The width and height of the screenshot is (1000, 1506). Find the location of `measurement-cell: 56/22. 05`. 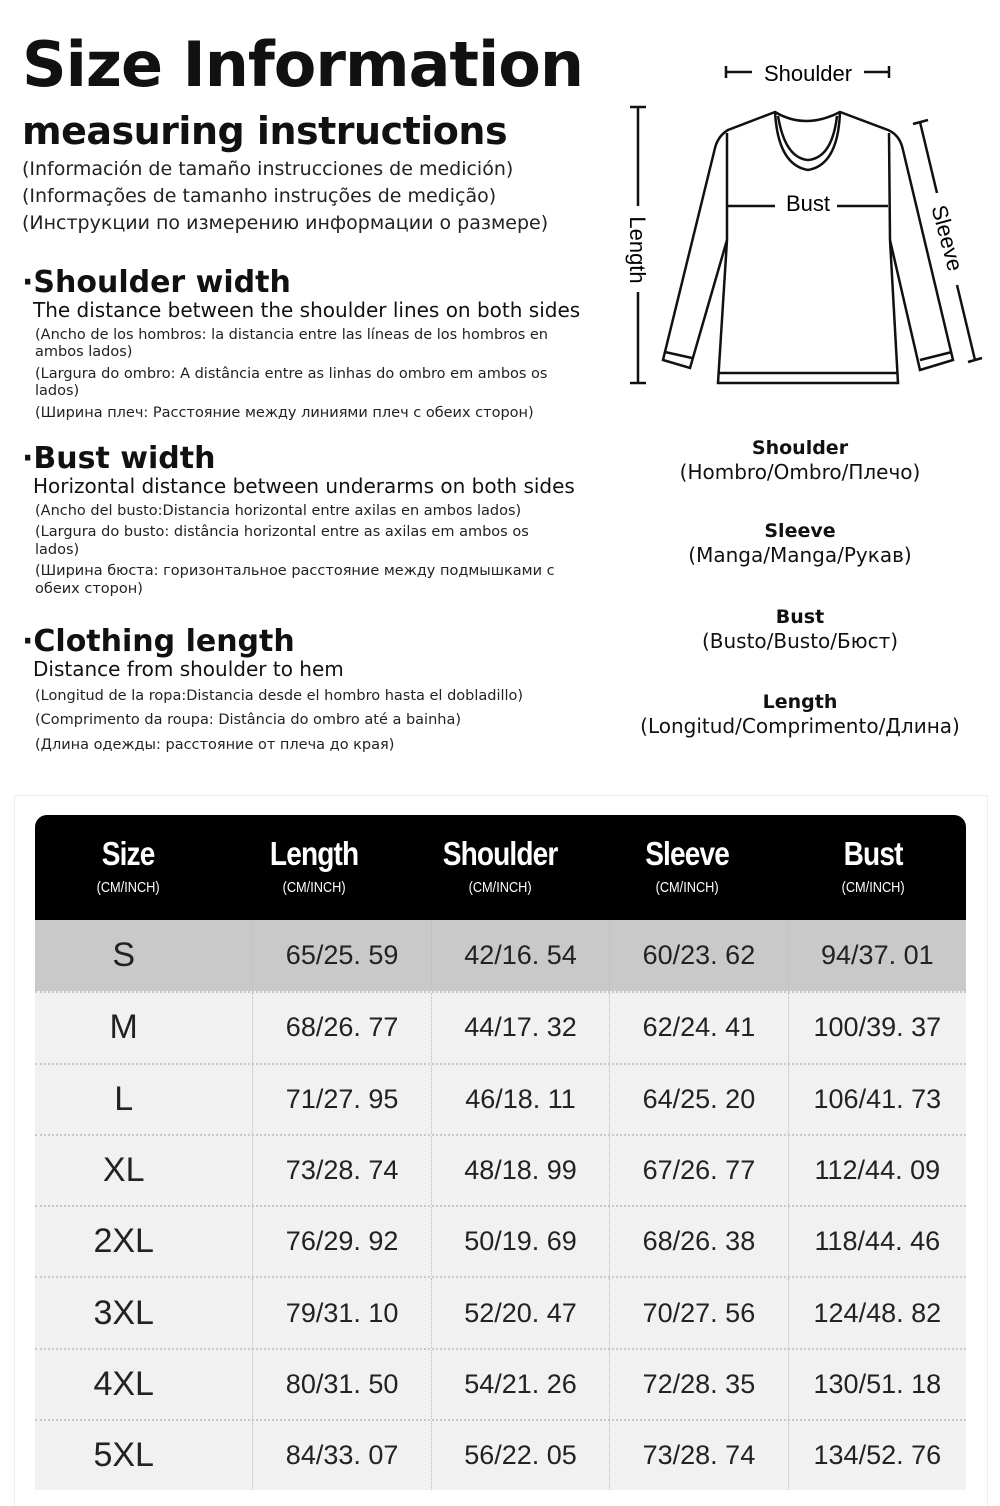

measurement-cell: 56/22. 05 is located at coordinates (519, 1456).